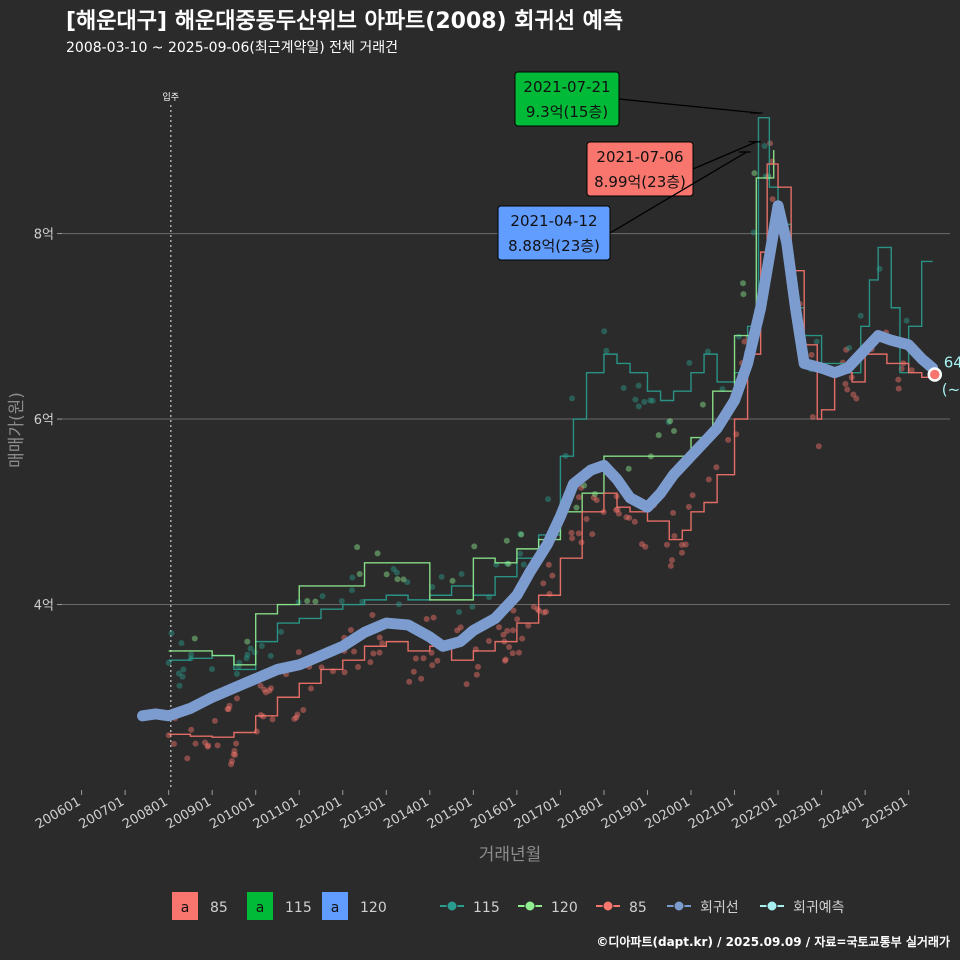 This screenshot has height=960, width=960. Describe the element at coordinates (668, 813) in the screenshot. I see `x-tick-label: 202001` at that location.